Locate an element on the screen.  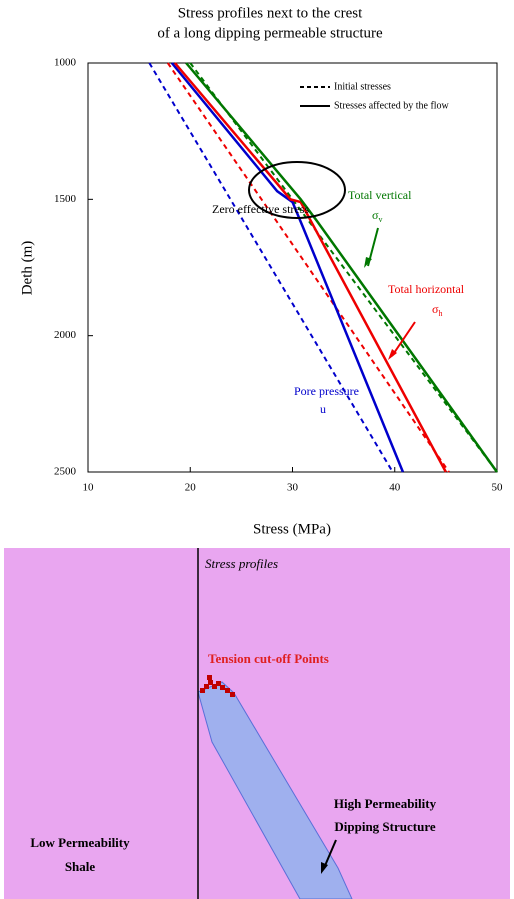
annotation: Total horizontal is located at coordinates (426, 289).